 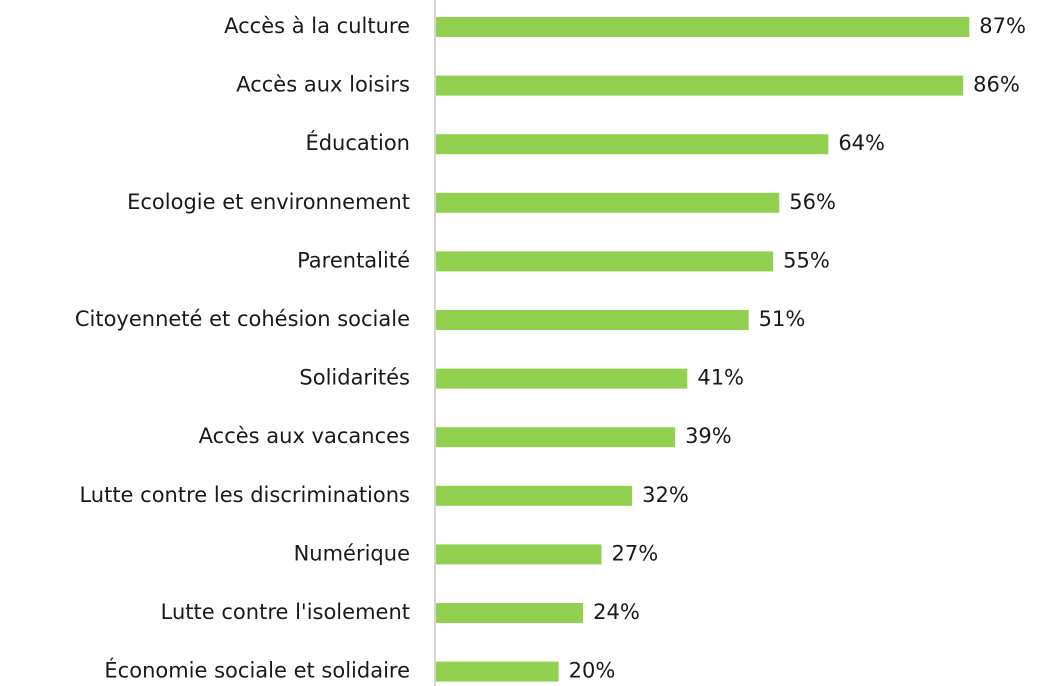 I want to click on value-label: 20%, so click(x=592, y=671).